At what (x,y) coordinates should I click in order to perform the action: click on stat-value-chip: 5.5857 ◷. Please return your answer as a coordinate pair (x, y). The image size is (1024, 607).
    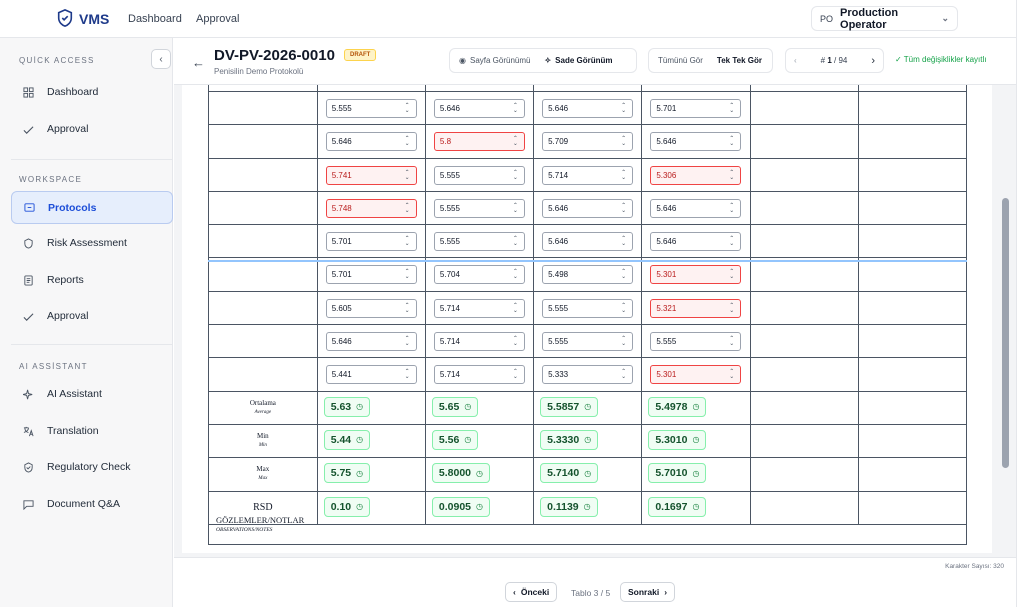
    Looking at the image, I should click on (569, 406).